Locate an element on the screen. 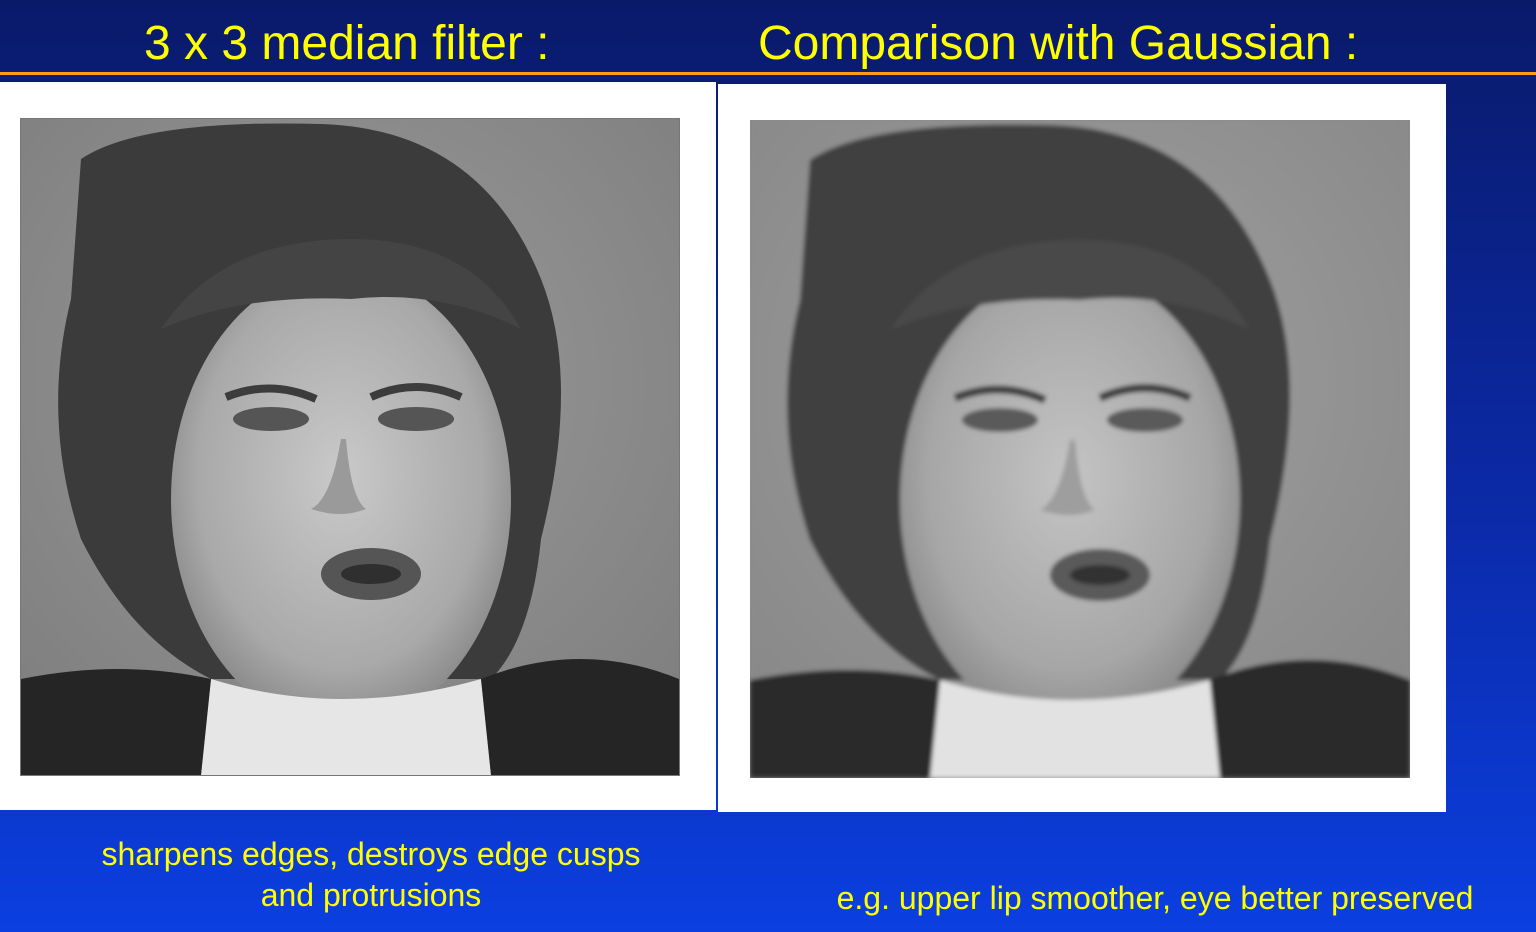 The image size is (1536, 932). title-comparison-gaussian: Comparison with Gaussian : is located at coordinates (1058, 43).